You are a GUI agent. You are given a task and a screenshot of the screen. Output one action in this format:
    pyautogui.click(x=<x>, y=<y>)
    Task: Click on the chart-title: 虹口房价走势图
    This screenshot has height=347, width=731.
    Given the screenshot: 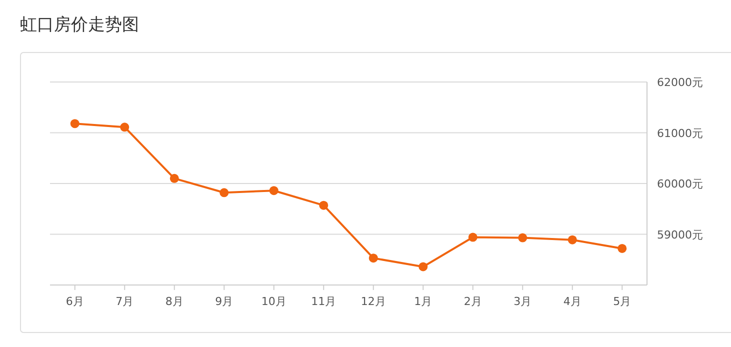 What is the action you would take?
    pyautogui.click(x=79, y=25)
    